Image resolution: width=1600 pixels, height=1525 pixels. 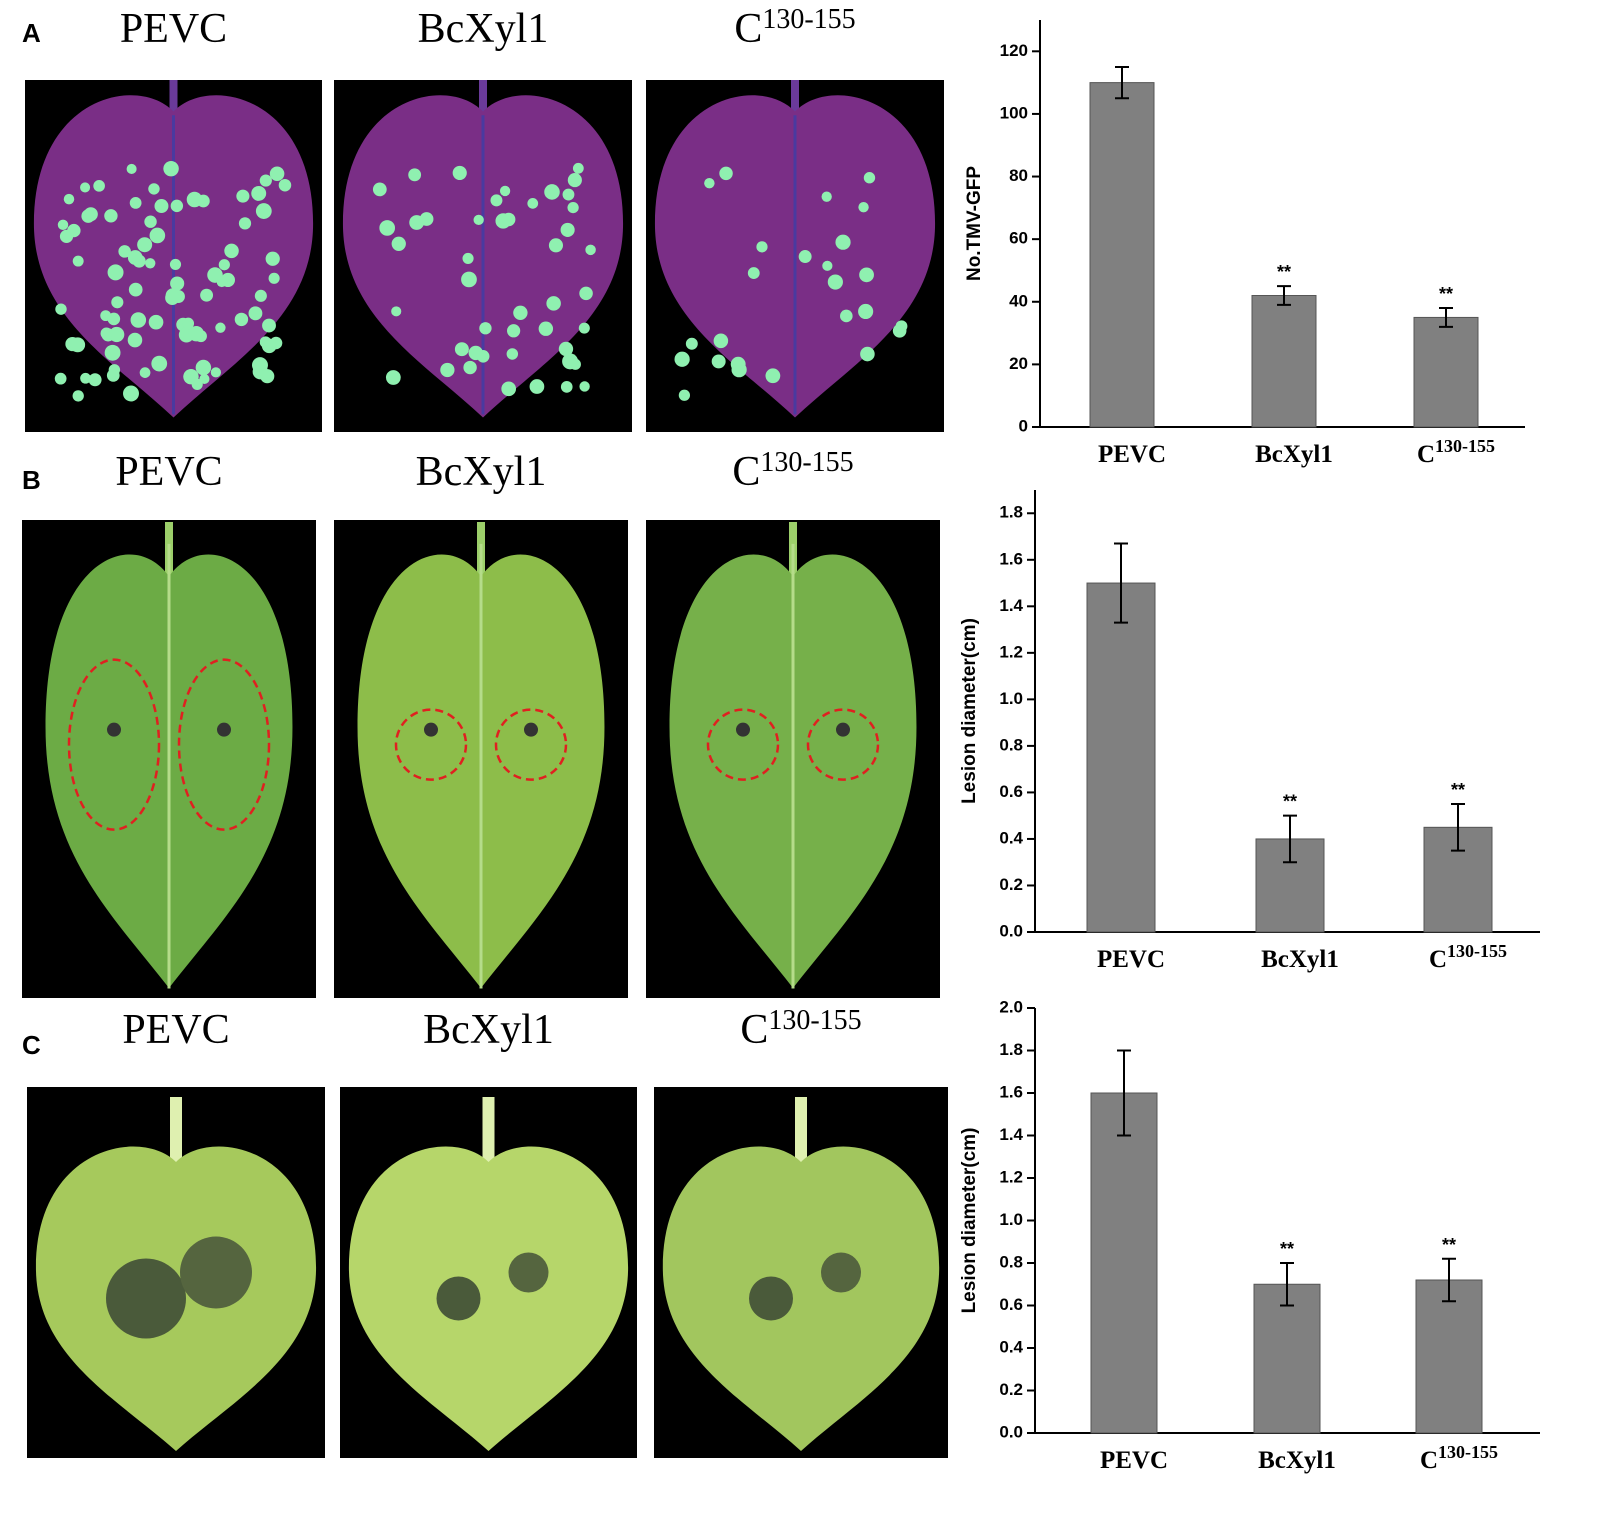 What do you see at coordinates (1011, 605) in the screenshot?
I see `y-tick-label: 1.4` at bounding box center [1011, 605].